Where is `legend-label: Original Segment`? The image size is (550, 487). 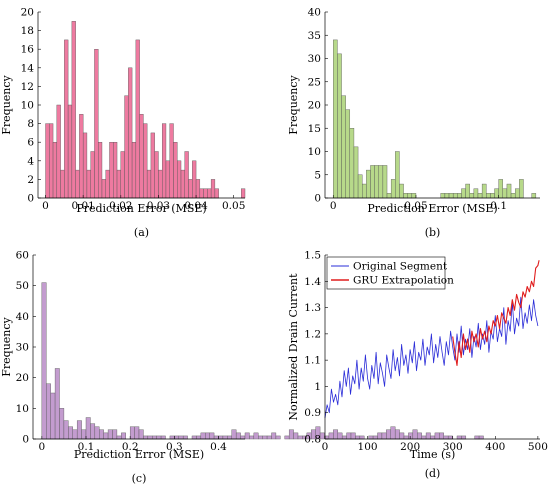 legend-label: Original Segment is located at coordinates (400, 267).